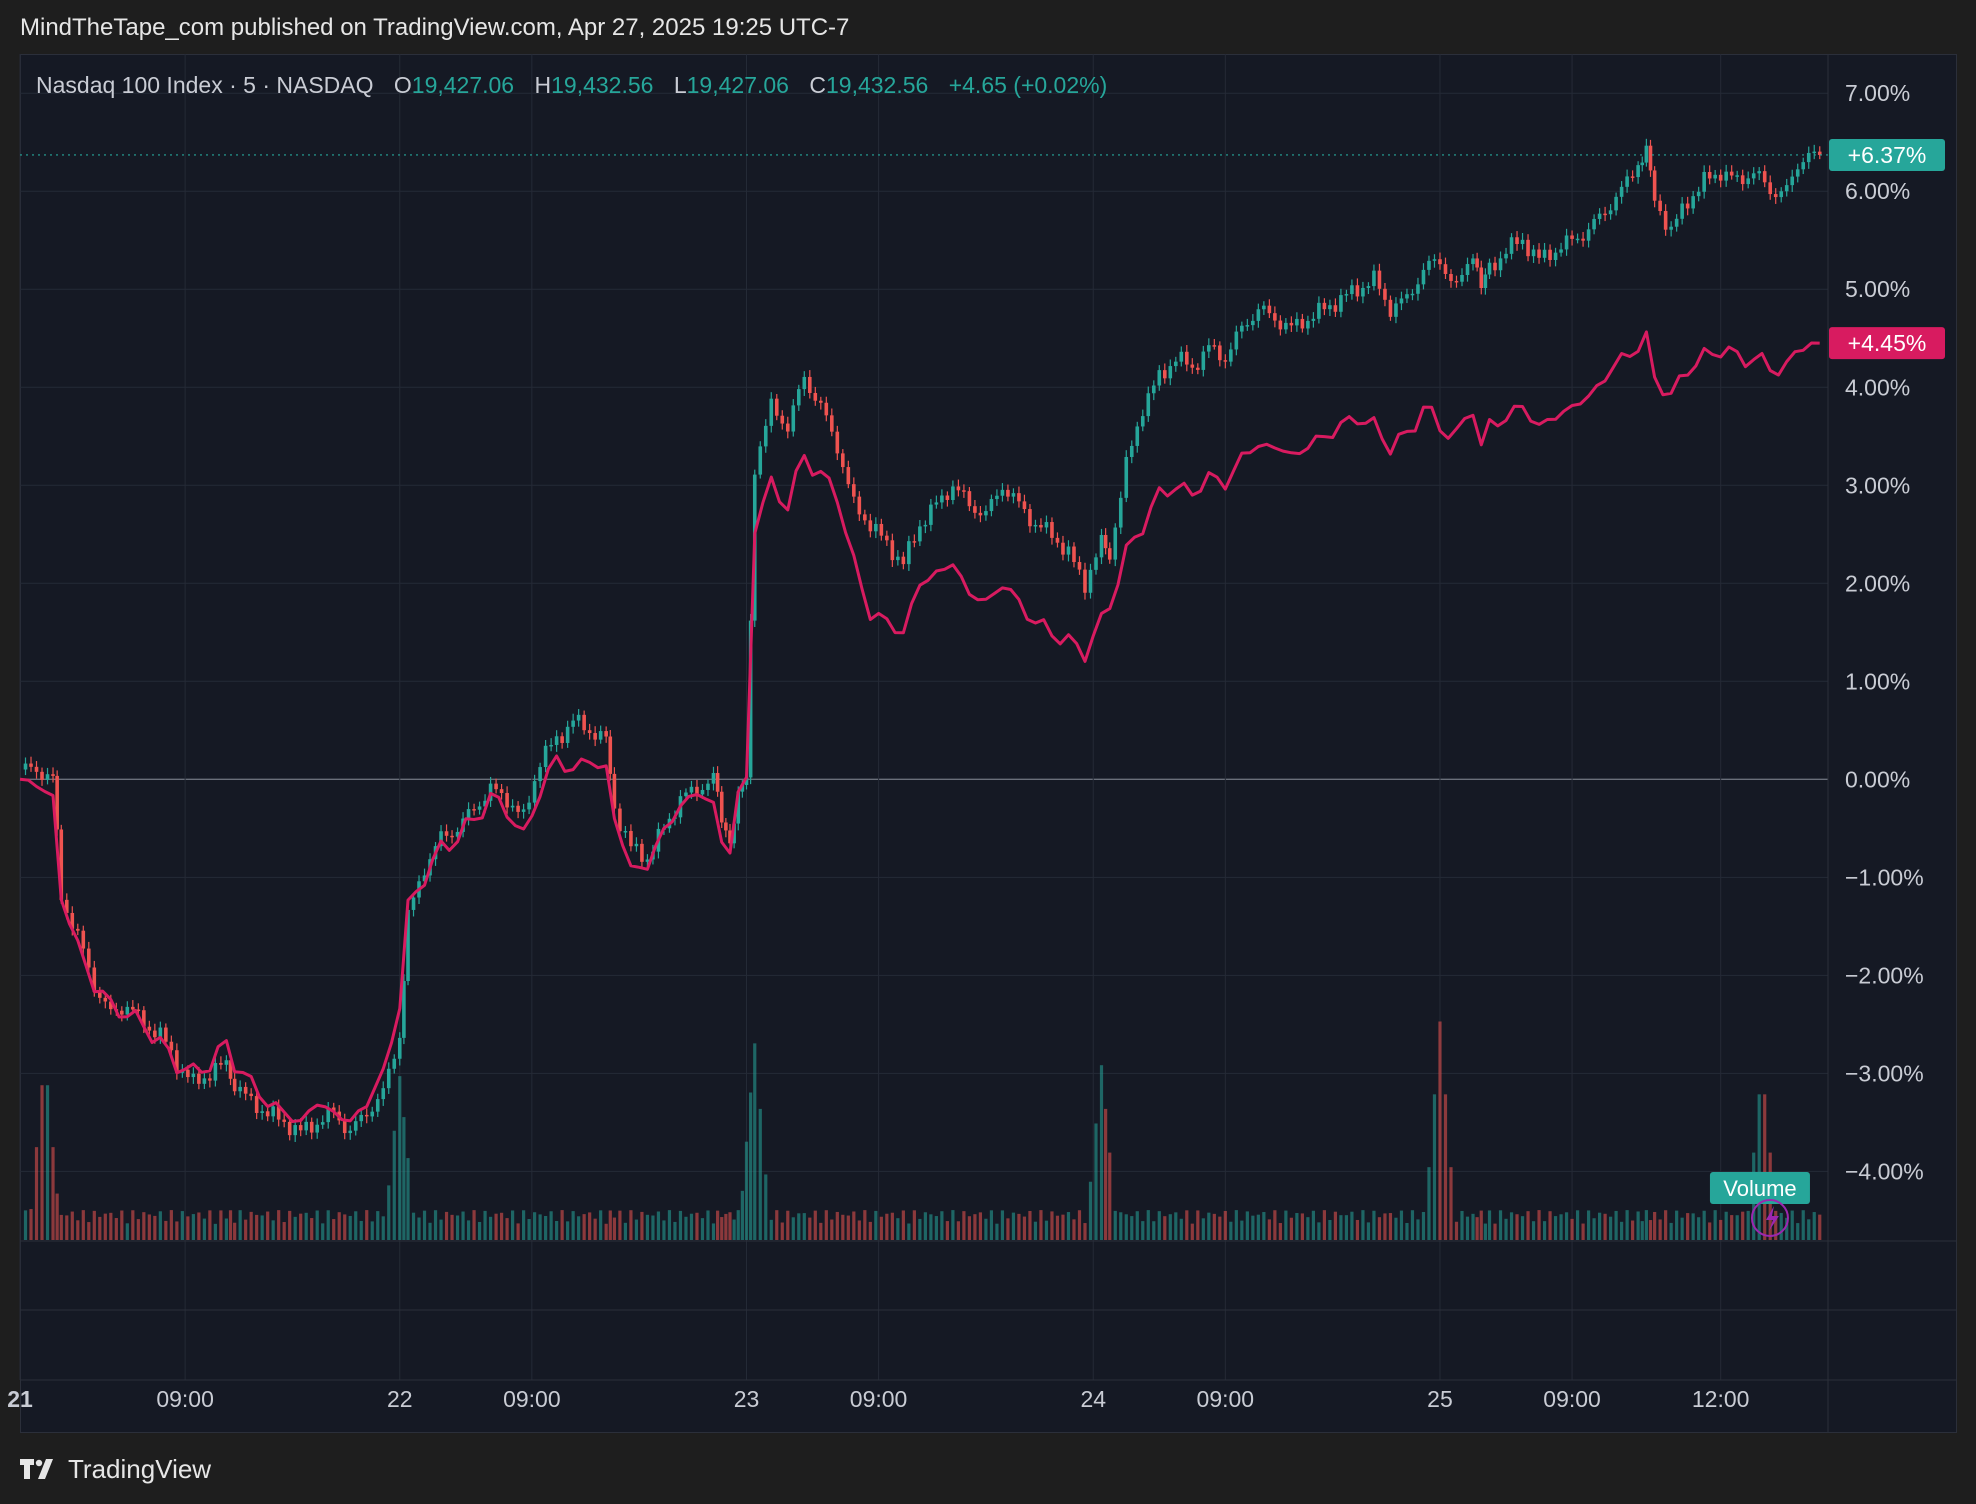  Describe the element at coordinates (1877, 681) in the screenshot. I see `y-tick-label: 1.00%` at that location.